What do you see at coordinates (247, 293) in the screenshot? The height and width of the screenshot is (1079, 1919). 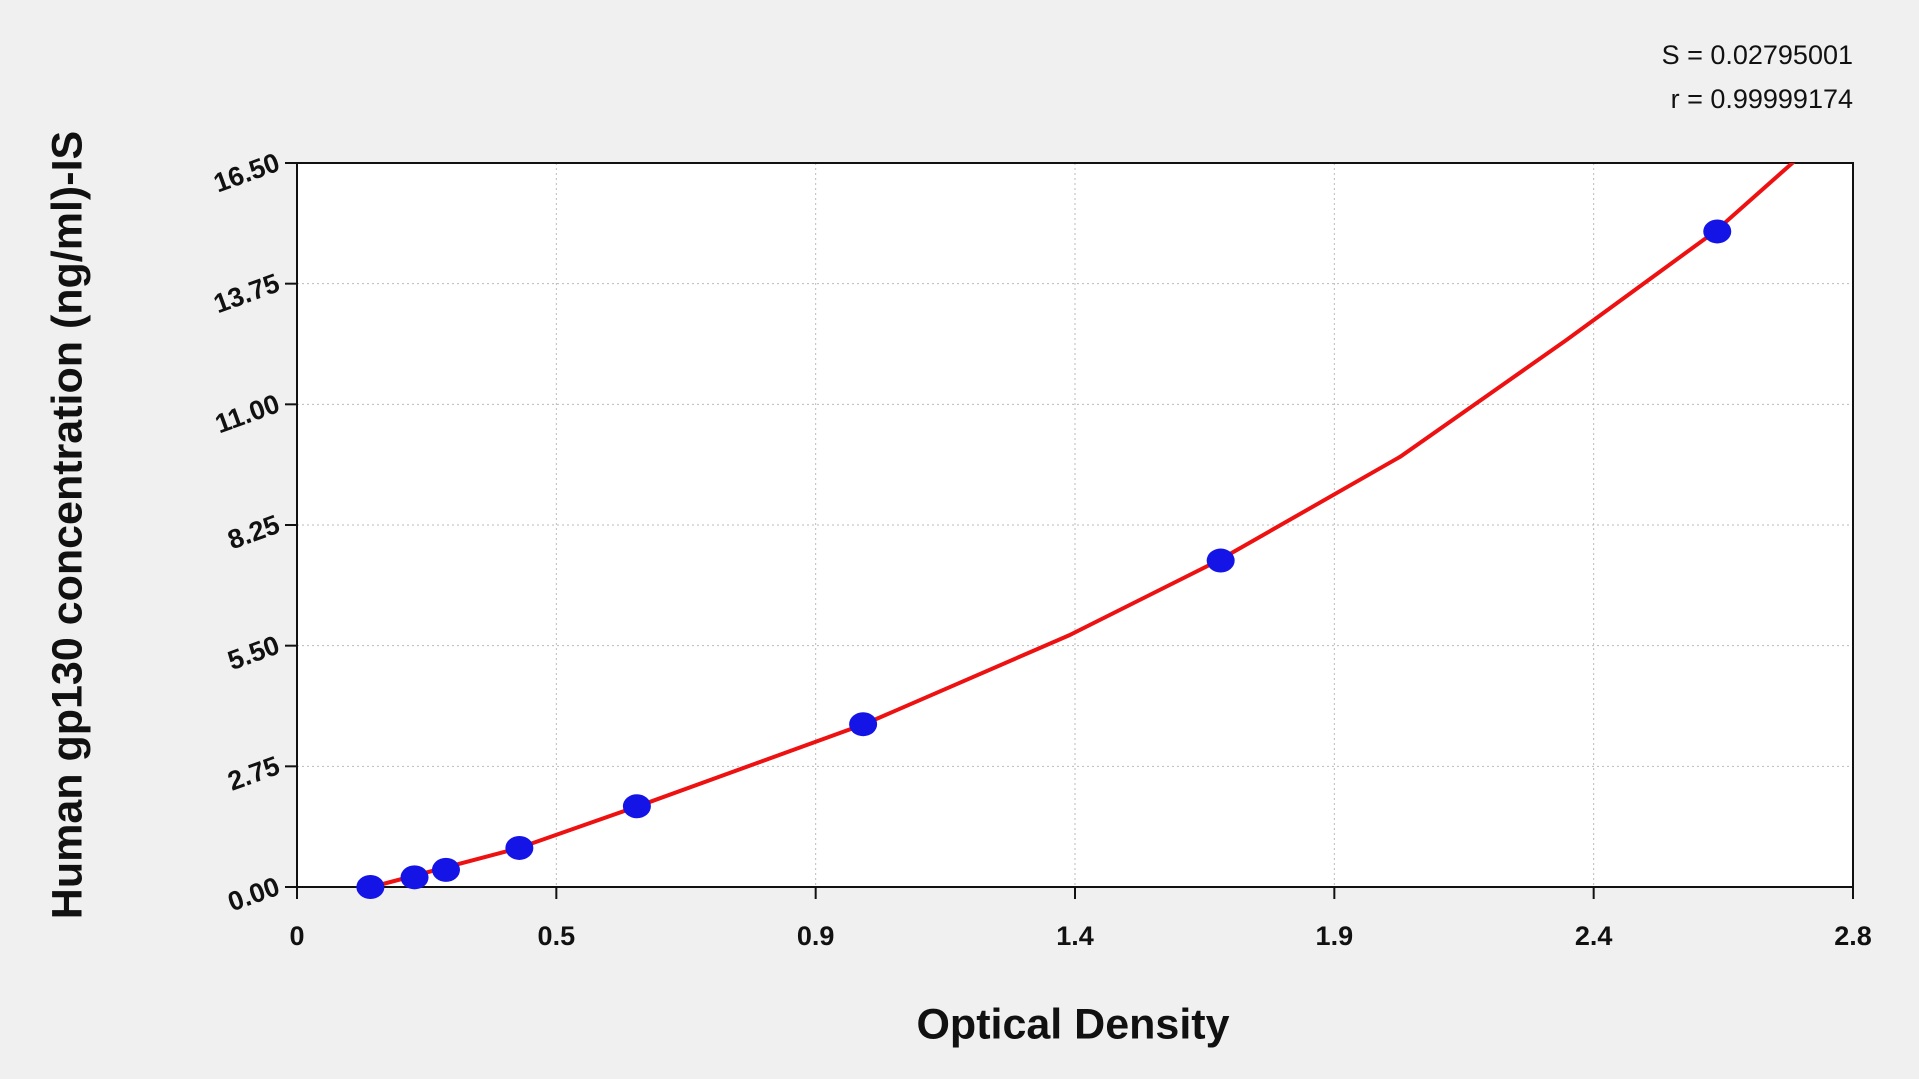 I see `y-tick-label: 13.75` at bounding box center [247, 293].